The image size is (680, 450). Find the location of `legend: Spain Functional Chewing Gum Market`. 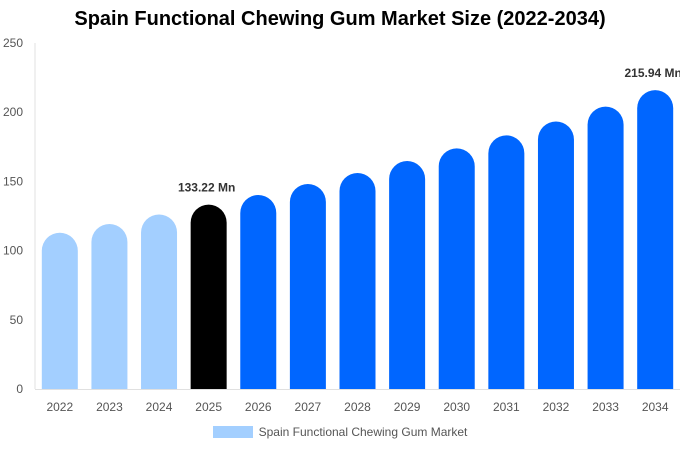

legend: Spain Functional Chewing Gum Market is located at coordinates (340, 432).